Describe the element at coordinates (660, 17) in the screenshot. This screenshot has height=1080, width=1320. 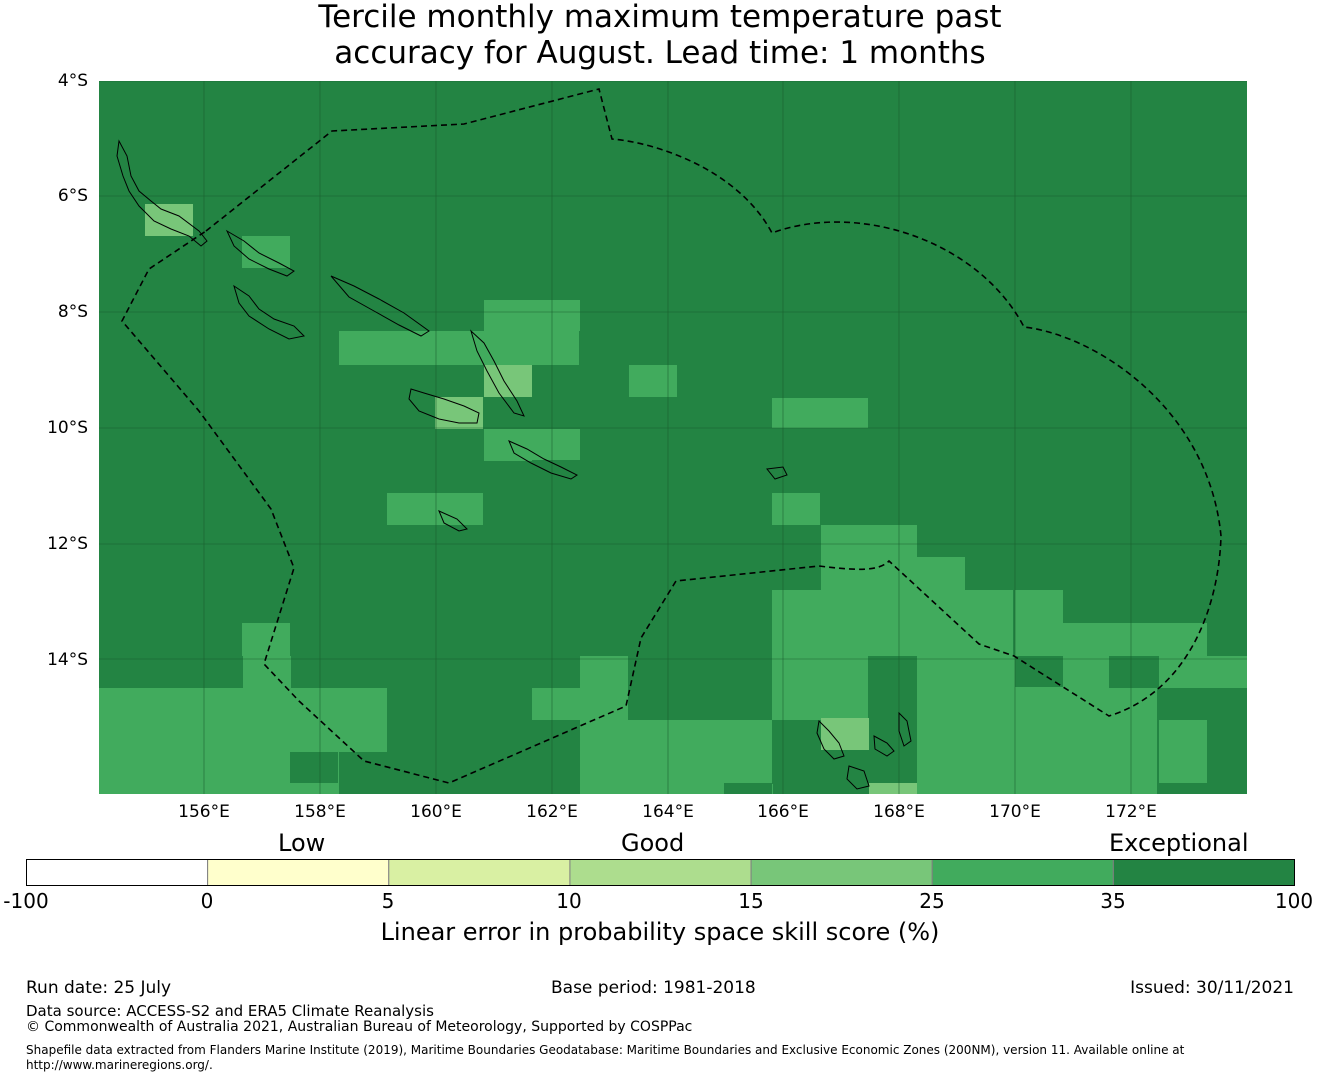
I see `map-title-line1: Tercile monthly maximum temperature past` at that location.